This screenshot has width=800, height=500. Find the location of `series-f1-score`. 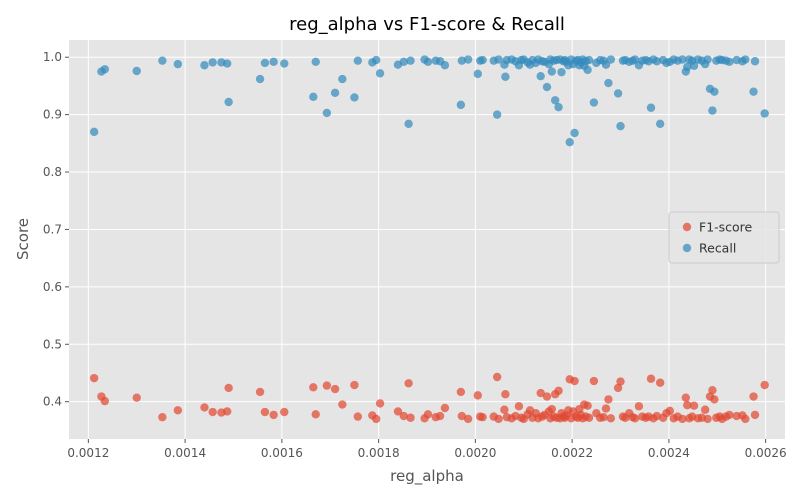

series-f1-score is located at coordinates (429, 398).